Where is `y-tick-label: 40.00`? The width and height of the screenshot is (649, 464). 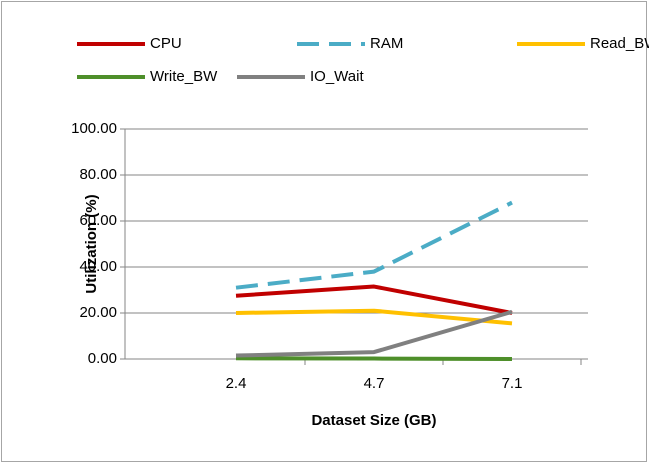 y-tick-label: 40.00 is located at coordinates (98, 266).